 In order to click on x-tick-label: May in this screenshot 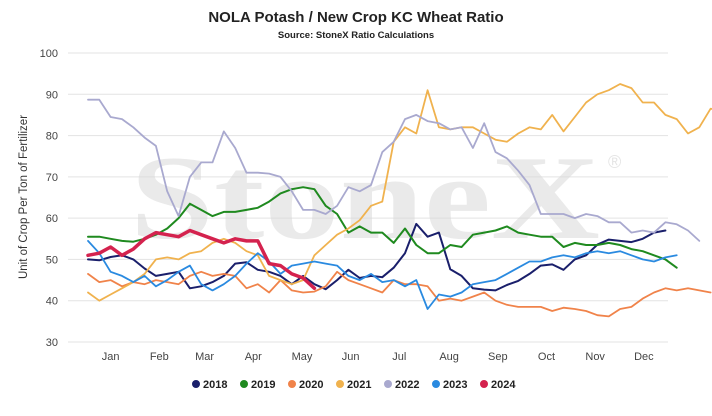, I will do `click(302, 357)`.